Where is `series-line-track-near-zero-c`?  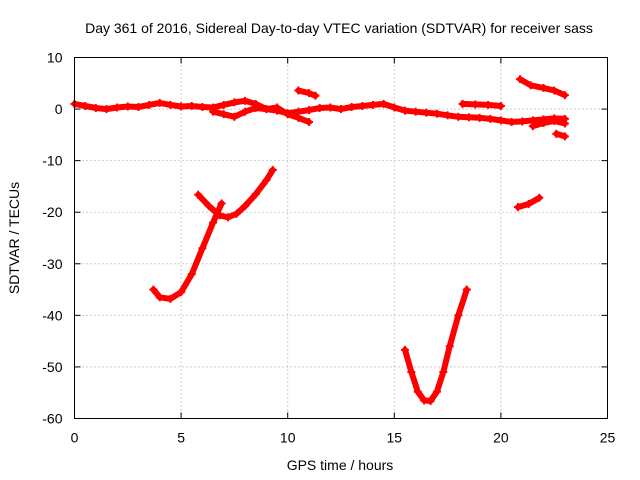 series-line-track-near-zero-c is located at coordinates (481, 104).